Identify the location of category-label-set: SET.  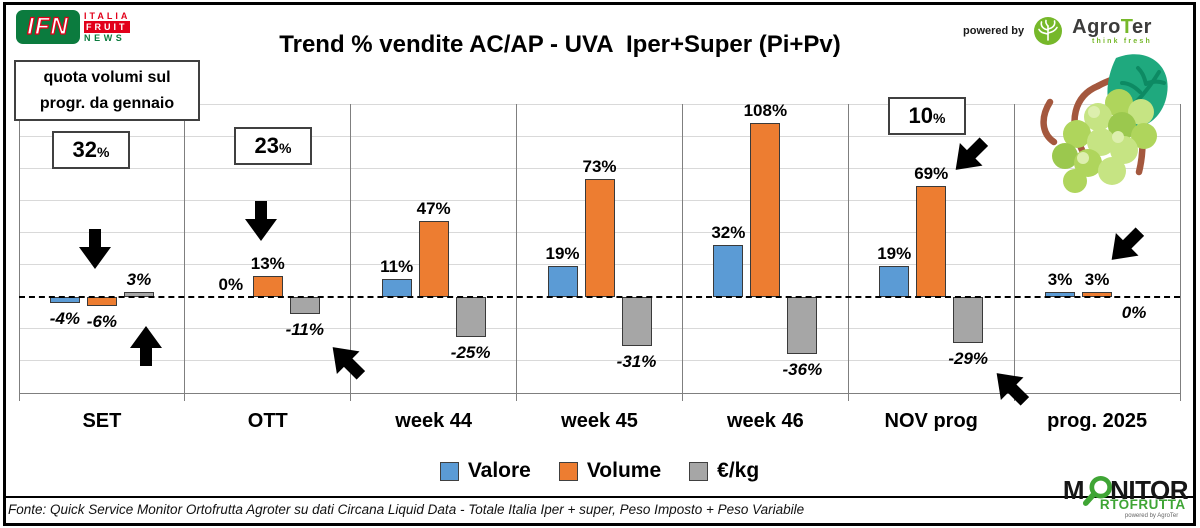
(102, 421).